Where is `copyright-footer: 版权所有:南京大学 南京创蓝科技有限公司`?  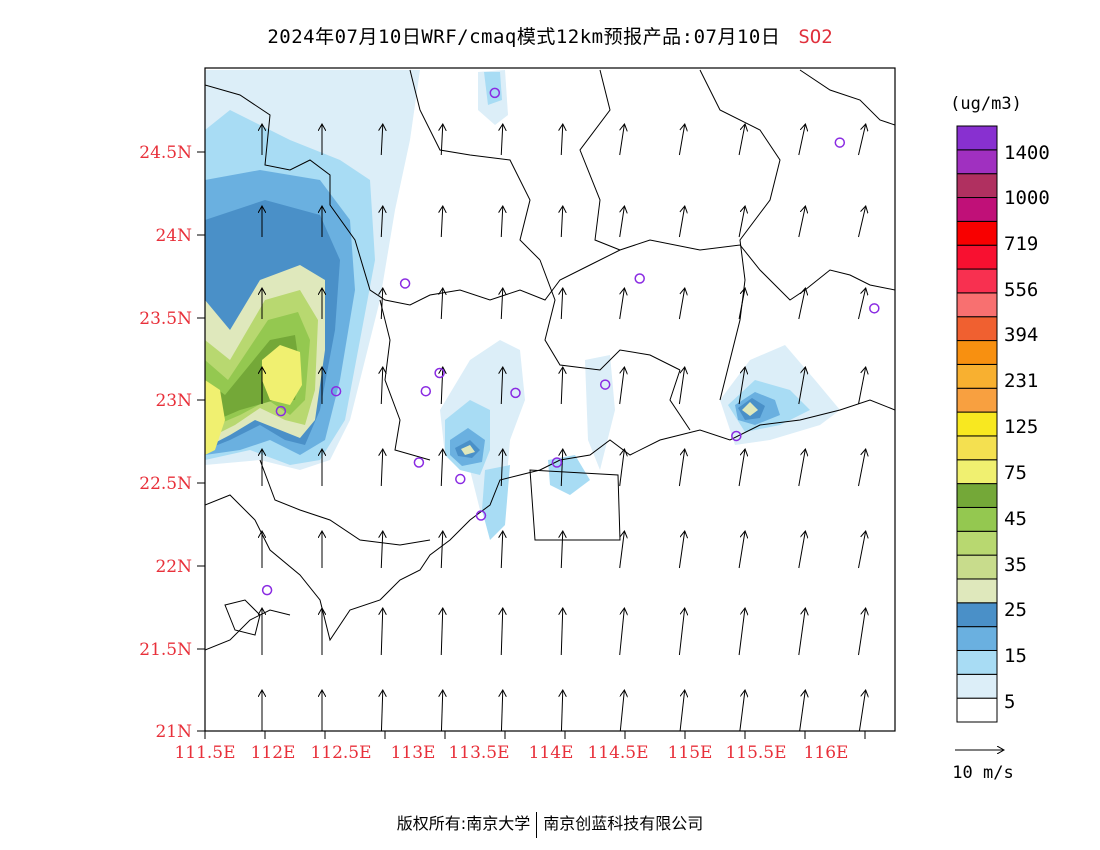
copyright-footer: 版权所有:南京大学 南京创蓝科技有限公司 is located at coordinates (550, 824).